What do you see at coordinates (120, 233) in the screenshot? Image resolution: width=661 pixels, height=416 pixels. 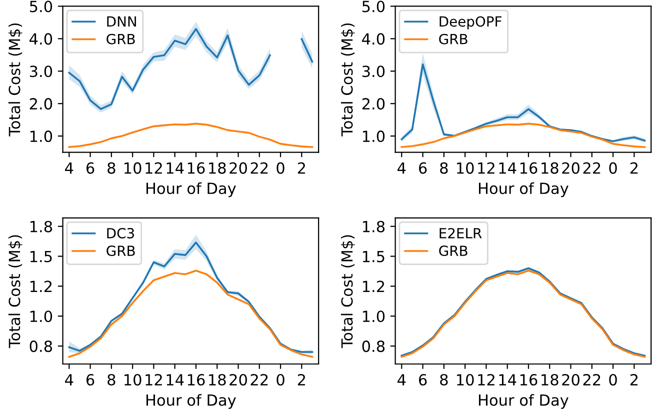 I see `legend-label: DC3` at bounding box center [120, 233].